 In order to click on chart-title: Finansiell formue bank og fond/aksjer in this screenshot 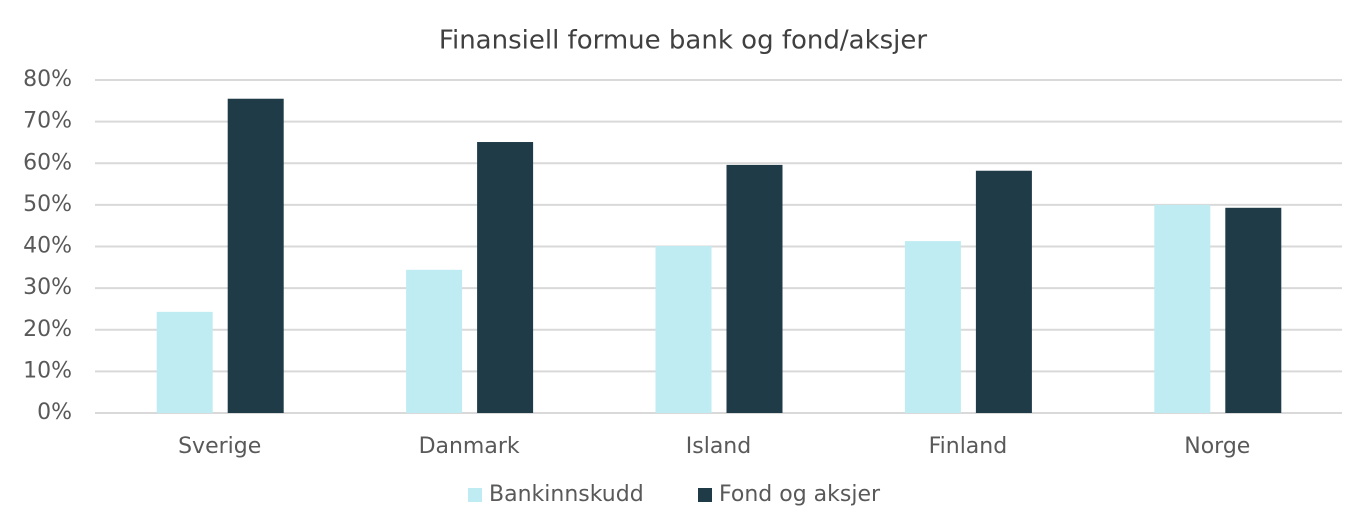, I will do `click(683, 41)`.